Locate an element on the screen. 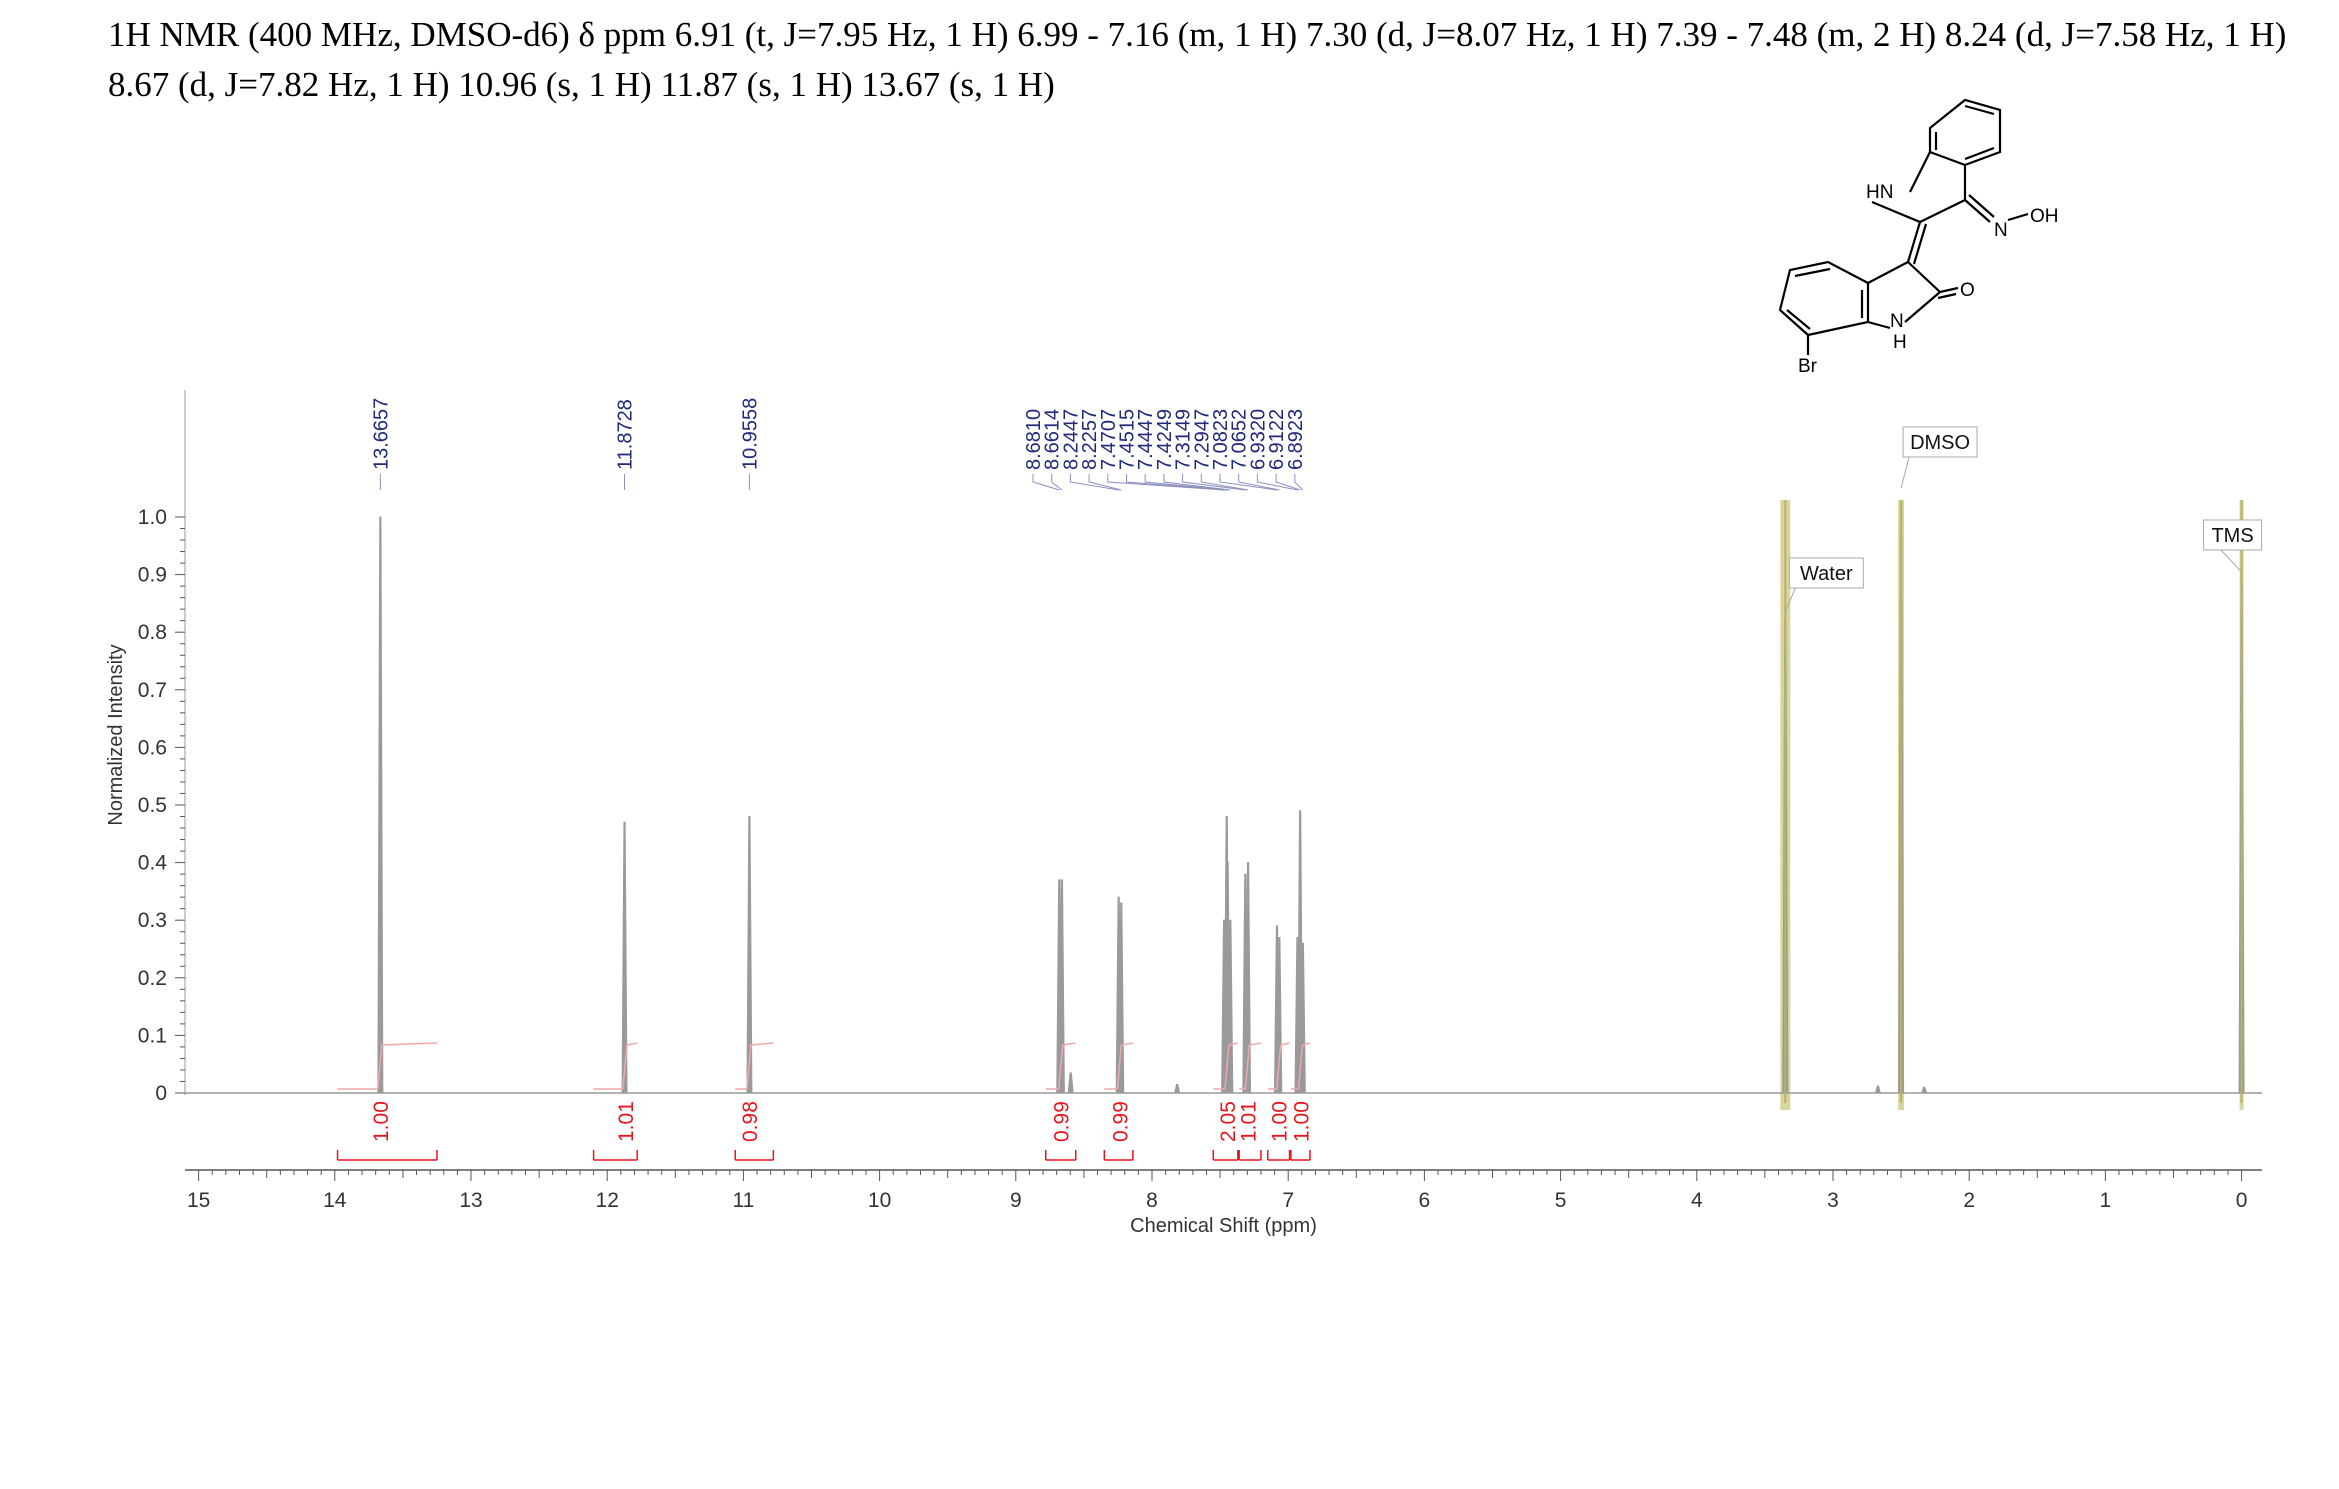 This screenshot has width=2339, height=1489. structure-label-n: N is located at coordinates (1897, 321).